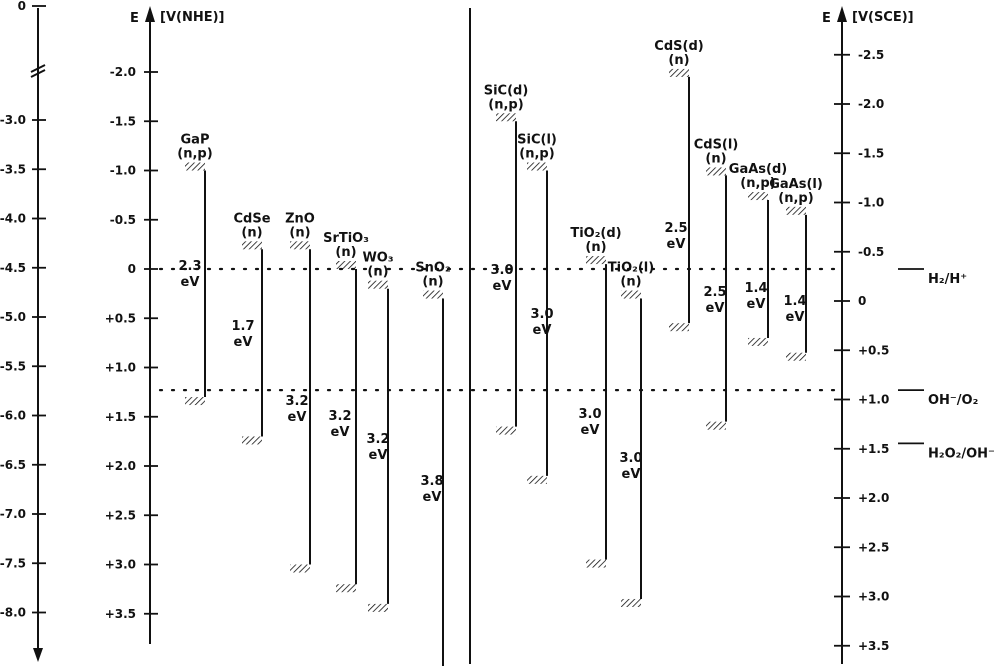  Describe the element at coordinates (631, 268) in the screenshot. I see `material-name: TiO₂(l)` at that location.